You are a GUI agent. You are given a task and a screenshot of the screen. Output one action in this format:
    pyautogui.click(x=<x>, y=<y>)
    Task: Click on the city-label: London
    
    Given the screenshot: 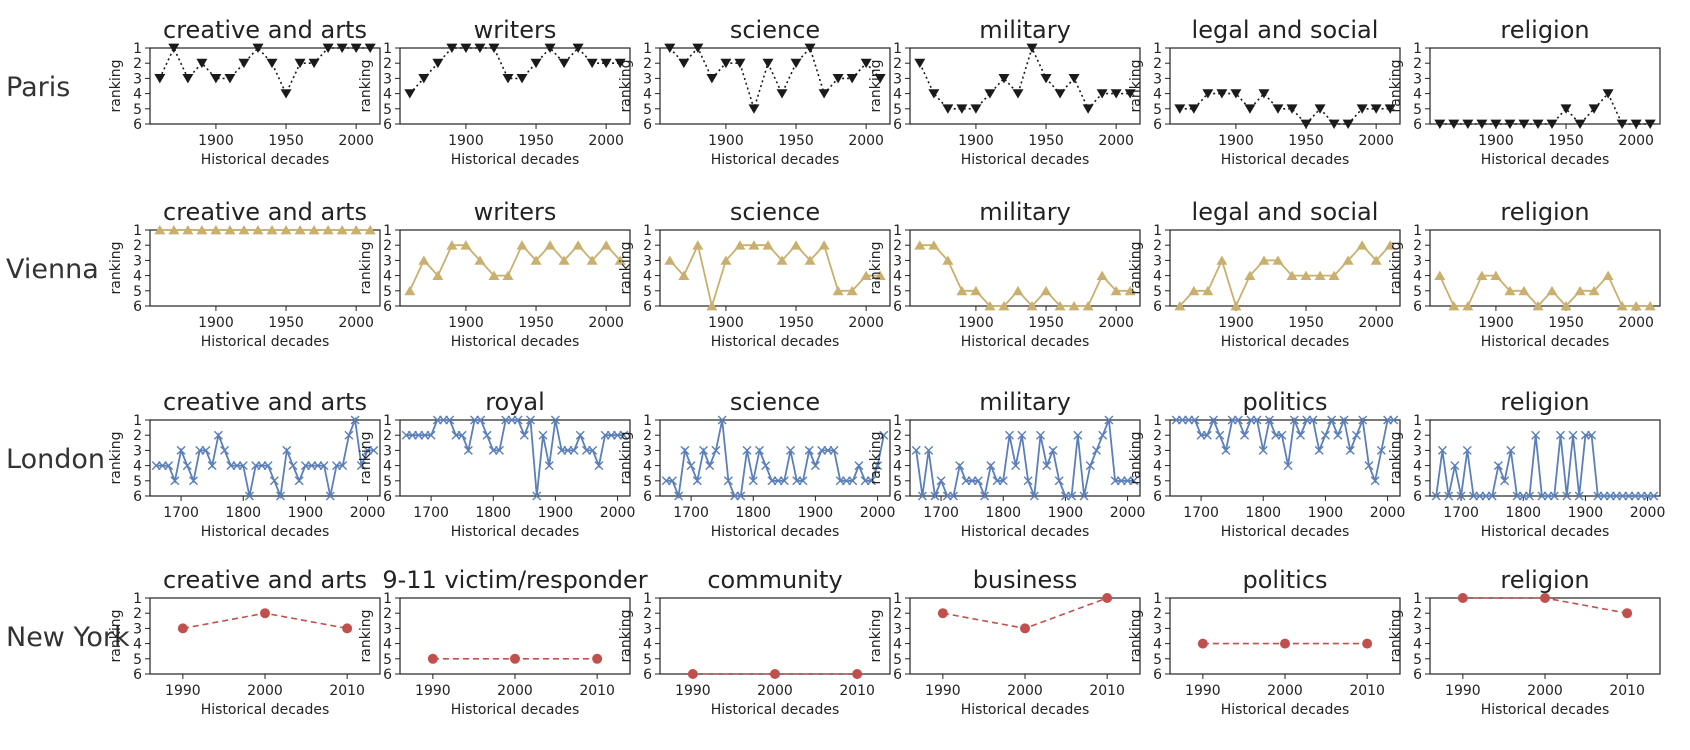 What is the action you would take?
    pyautogui.click(x=55, y=459)
    